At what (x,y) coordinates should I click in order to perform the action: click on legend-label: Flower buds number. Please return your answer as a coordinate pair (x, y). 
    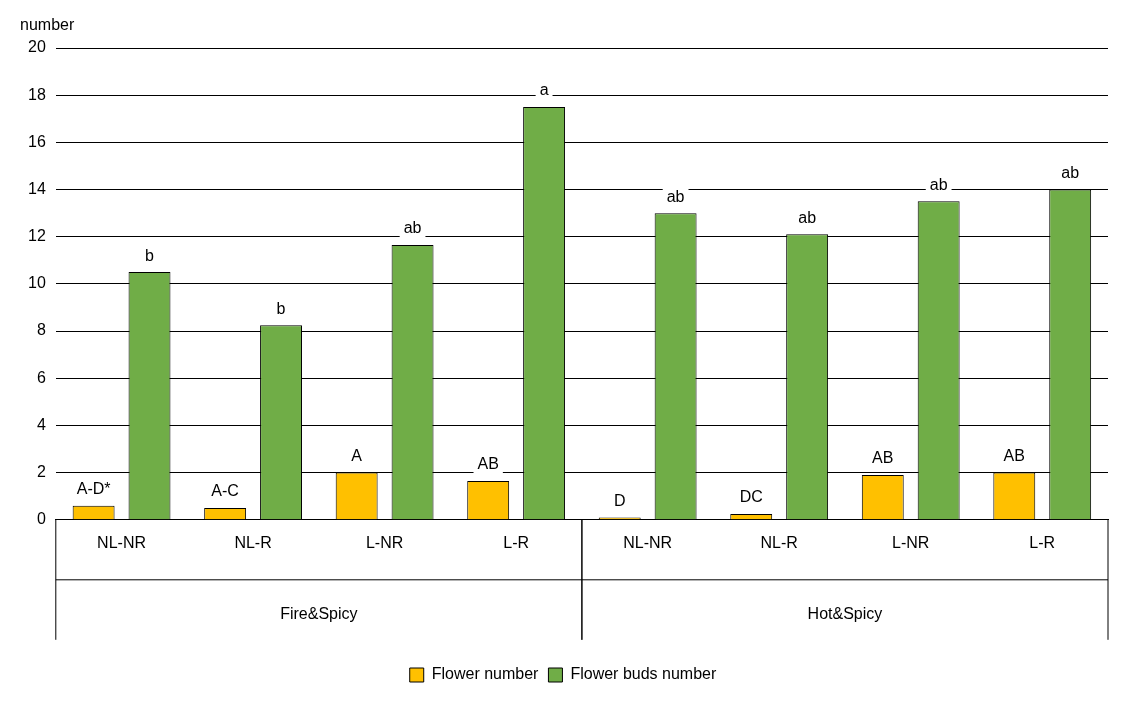
    Looking at the image, I should click on (643, 674).